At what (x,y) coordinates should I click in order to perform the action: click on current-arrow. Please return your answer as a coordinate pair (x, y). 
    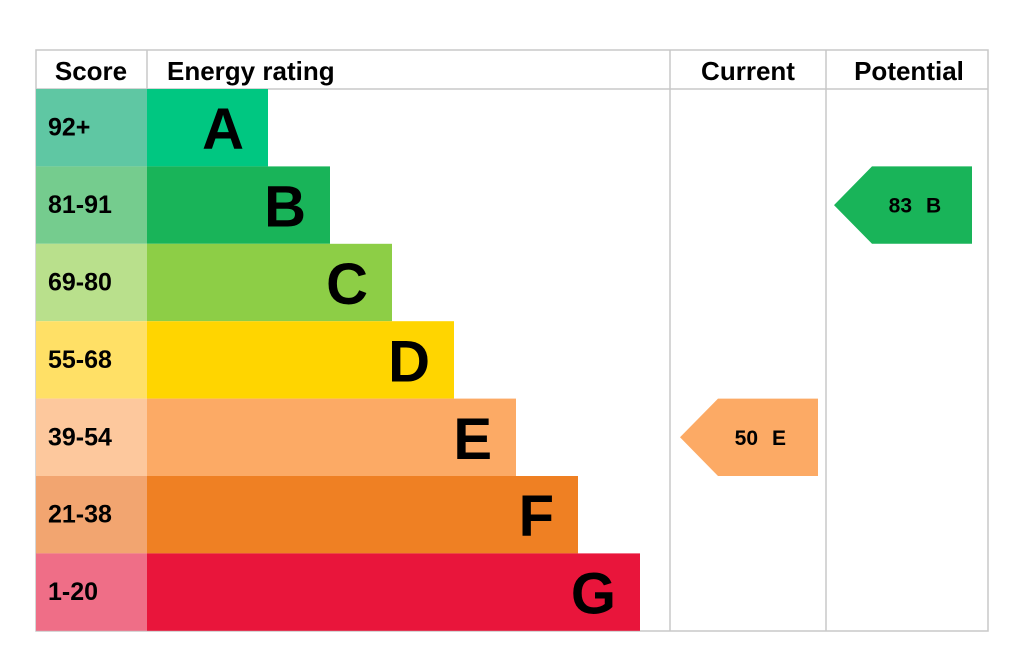
    Looking at the image, I should click on (749, 437).